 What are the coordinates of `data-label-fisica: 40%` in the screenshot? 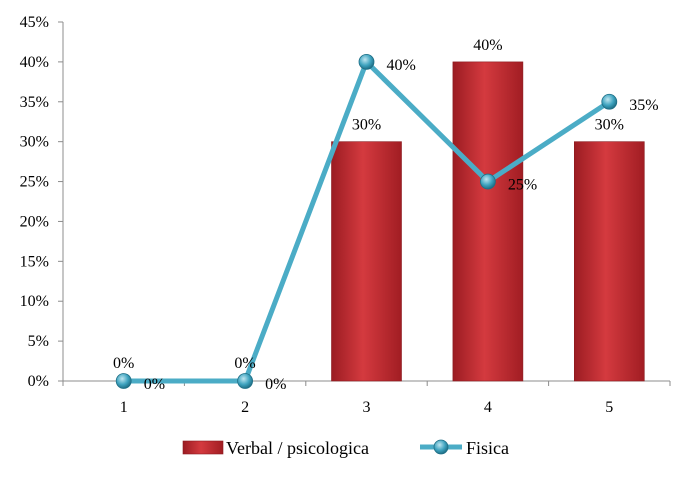 It's located at (401, 65).